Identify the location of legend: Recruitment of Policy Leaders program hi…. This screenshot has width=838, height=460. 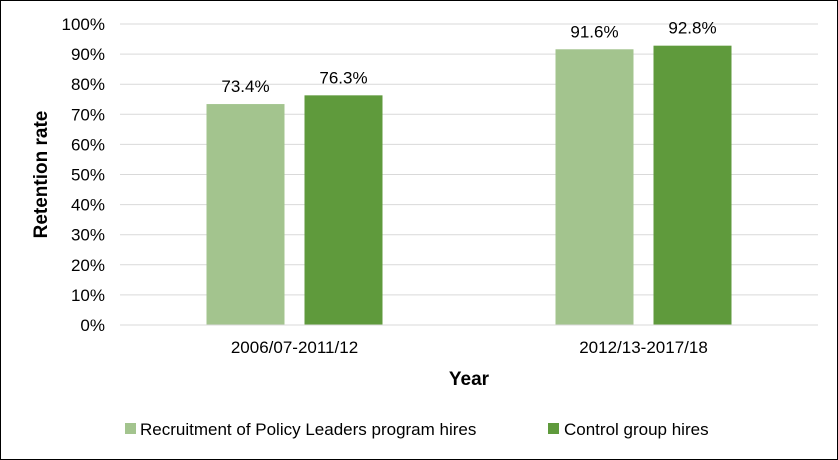
(417, 429).